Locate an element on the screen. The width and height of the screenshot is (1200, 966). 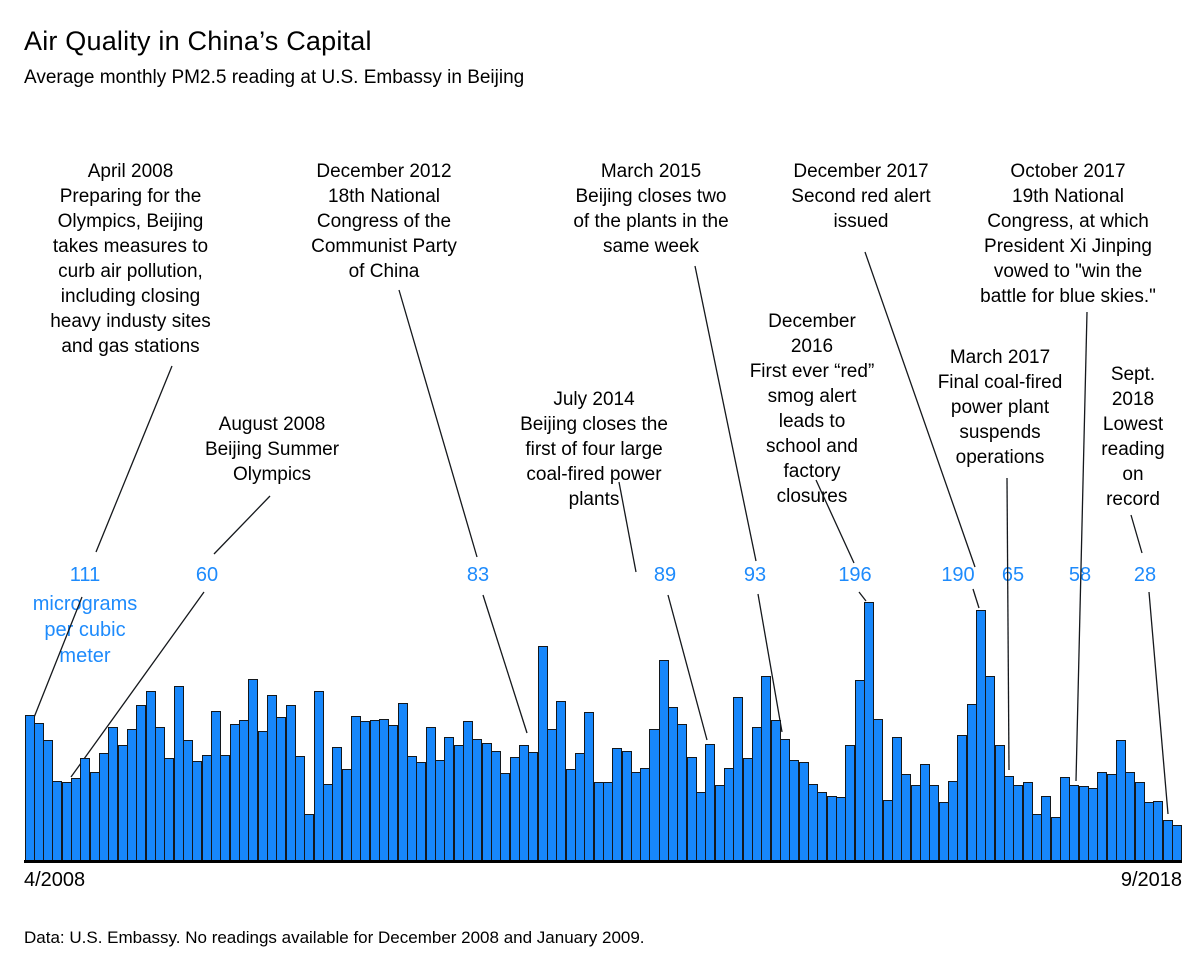
x-axis-line is located at coordinates (603, 861).